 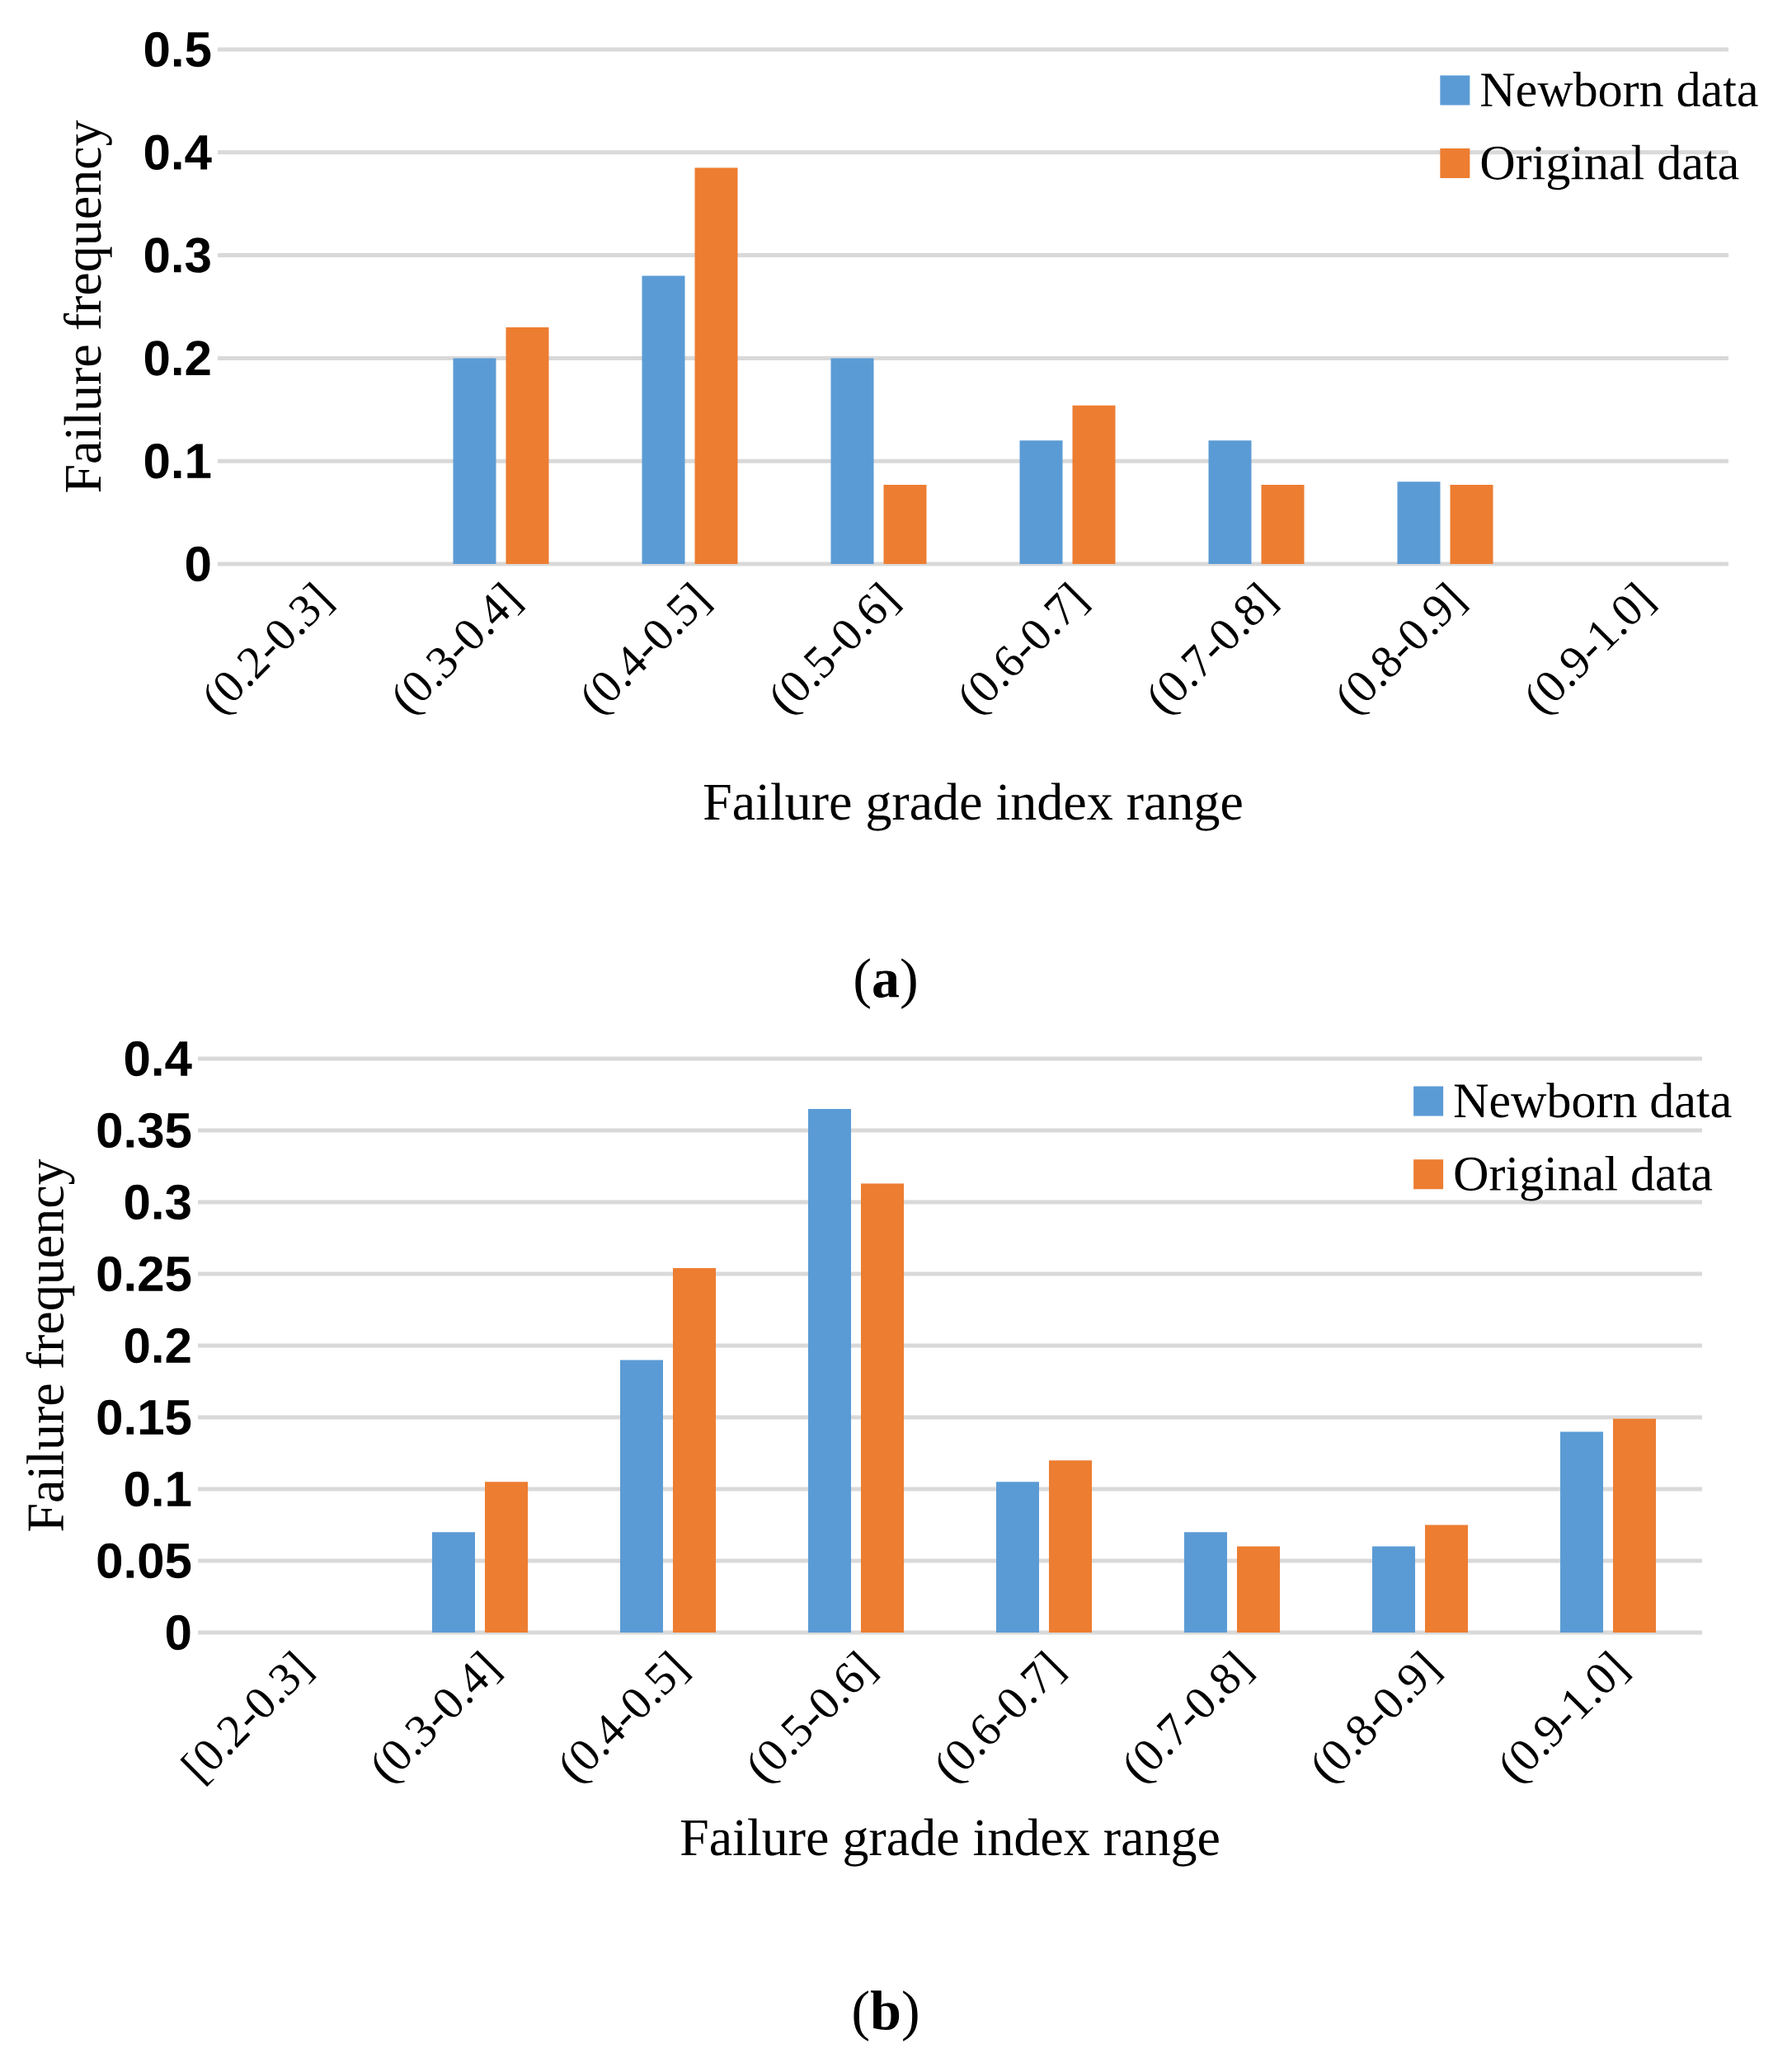 I want to click on y-tick-label: 0.05, so click(x=144, y=1561).